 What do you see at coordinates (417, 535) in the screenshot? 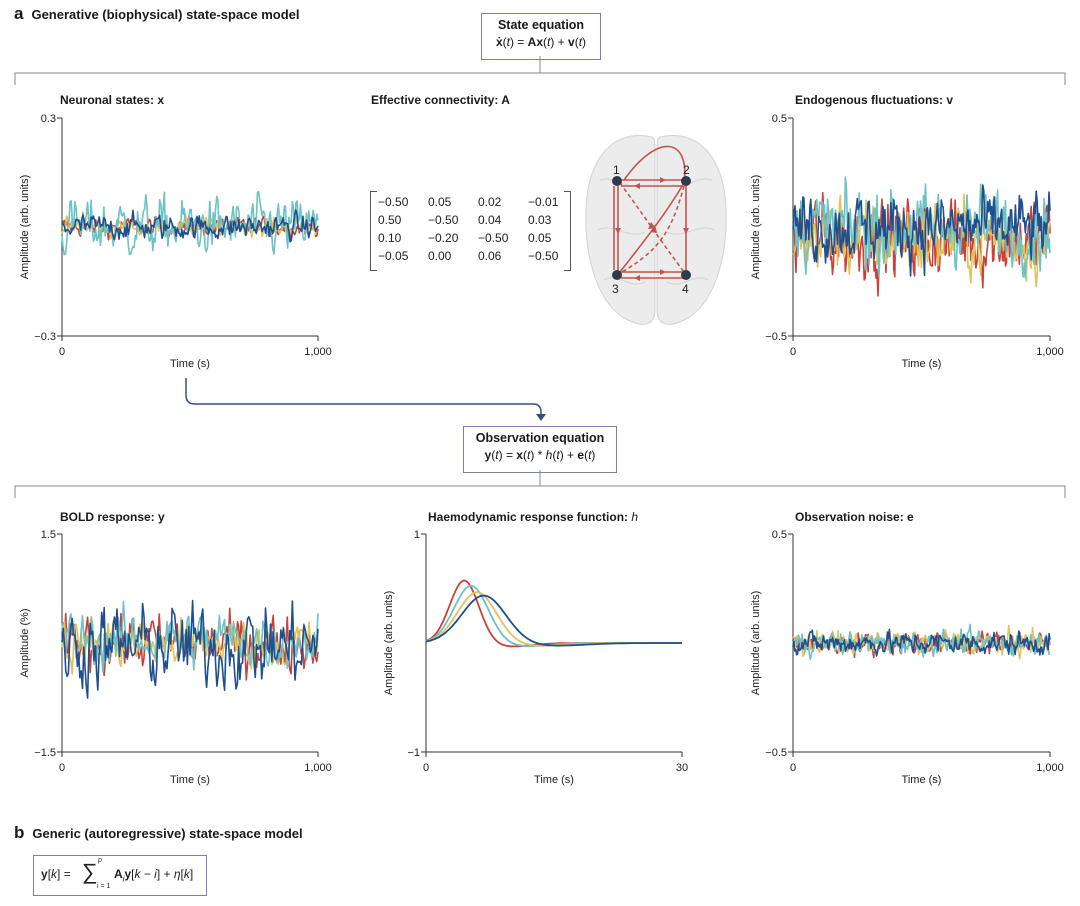
I see `y-tick-label: 1` at bounding box center [417, 535].